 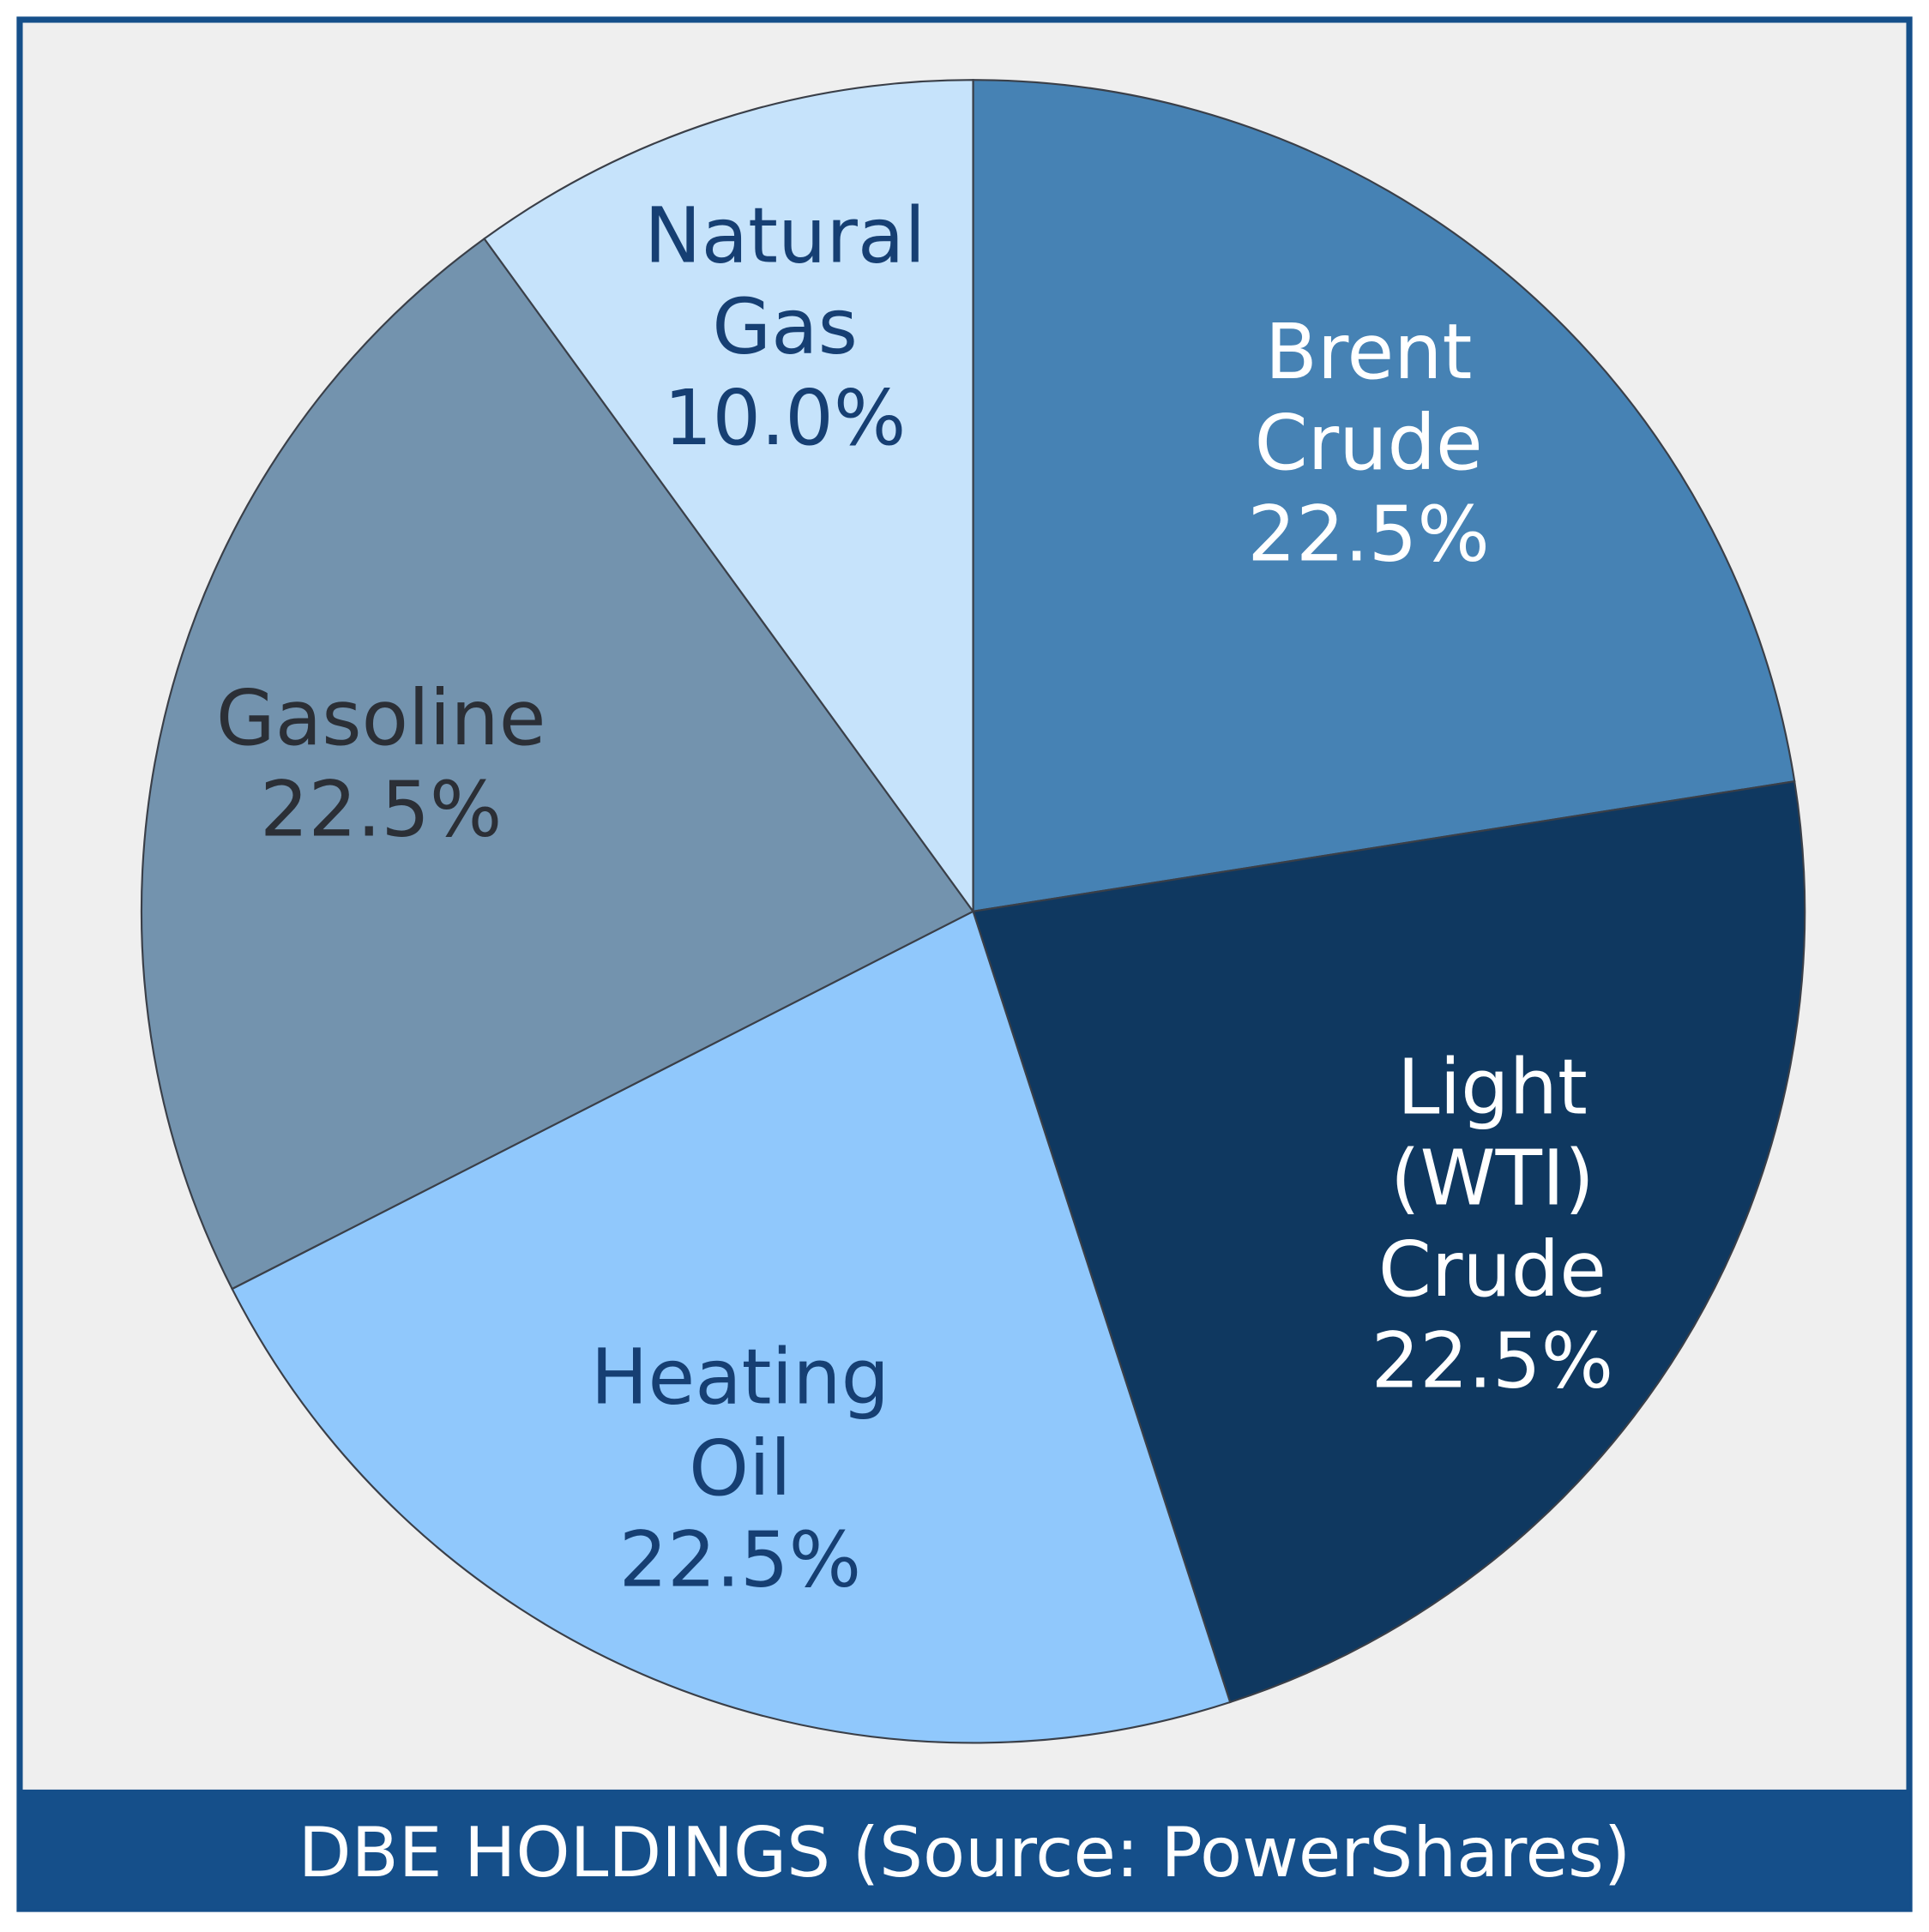 What do you see at coordinates (740, 1377) in the screenshot?
I see `label-line: Heating` at bounding box center [740, 1377].